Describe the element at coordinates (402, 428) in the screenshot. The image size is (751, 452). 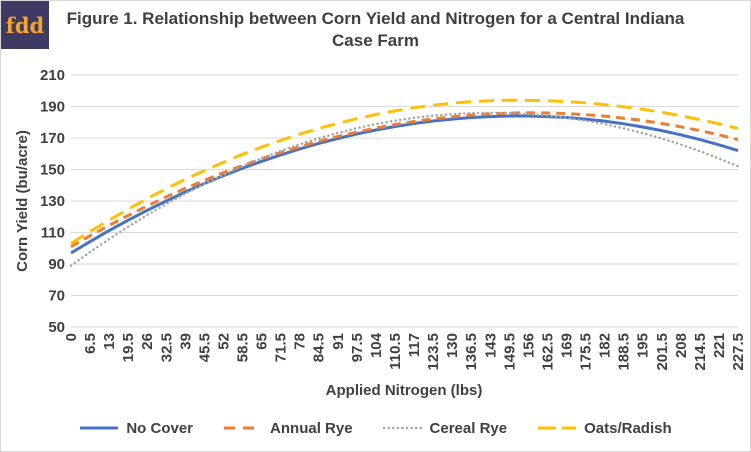
I see `legend-line-icon-cereal-rye` at that location.